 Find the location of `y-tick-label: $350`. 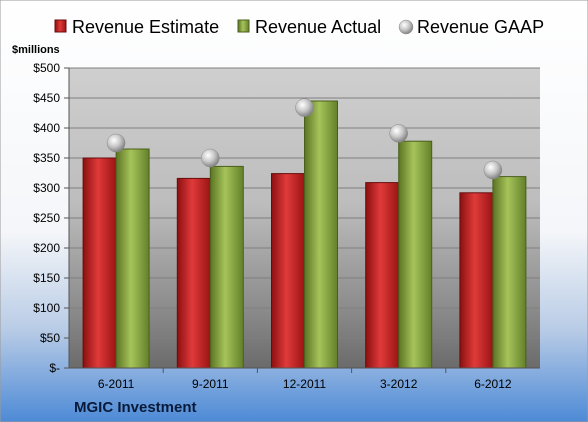

y-tick-label: $350 is located at coordinates (46, 158).